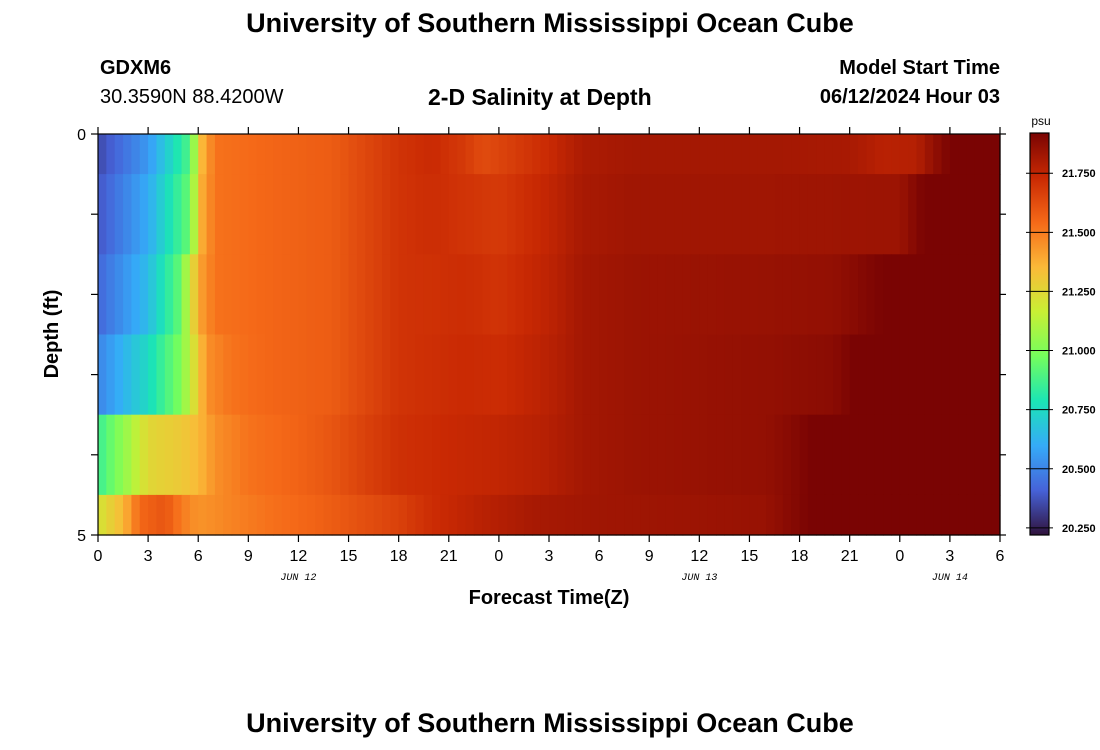 The width and height of the screenshot is (1100, 750). I want to click on date-label: JUN 14, so click(950, 578).